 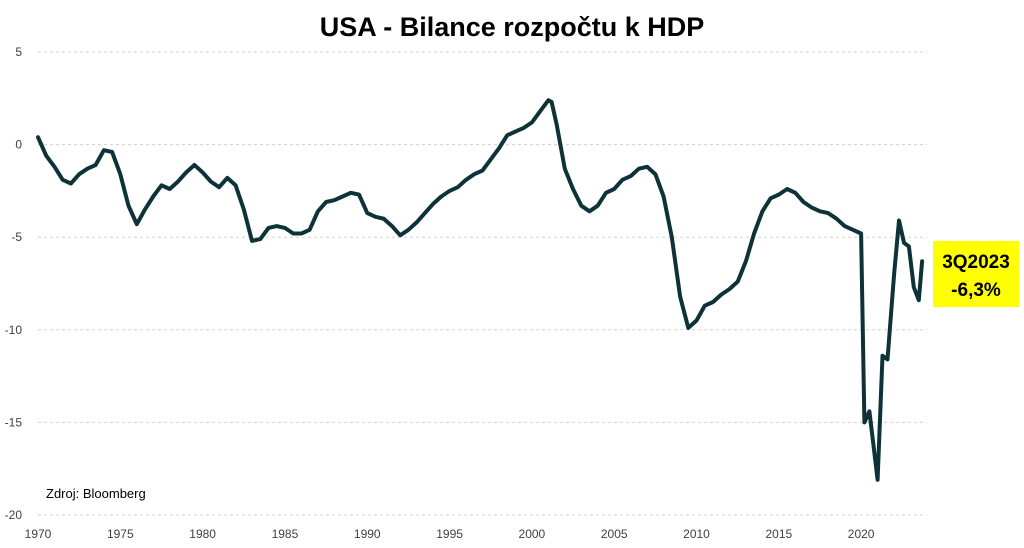 I want to click on y-tick-label: -10, so click(x=14, y=330).